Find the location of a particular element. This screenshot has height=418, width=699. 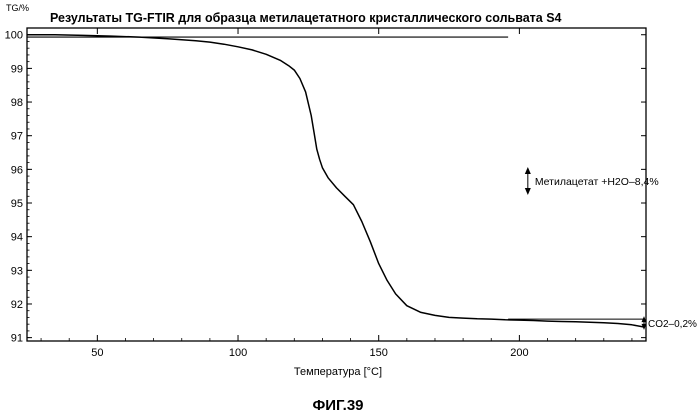

x-tick-label: 200 is located at coordinates (519, 353).